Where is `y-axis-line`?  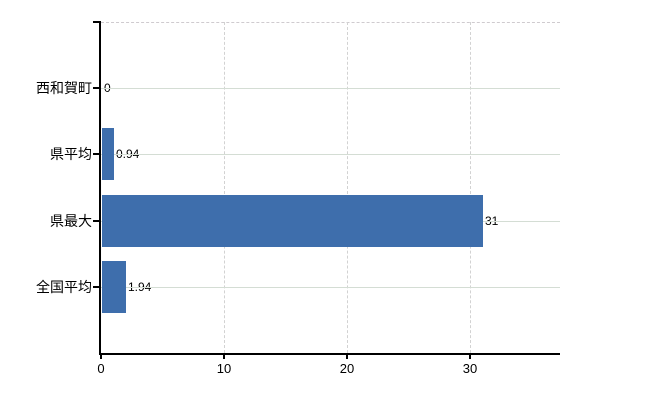
y-axis-line is located at coordinates (100, 188).